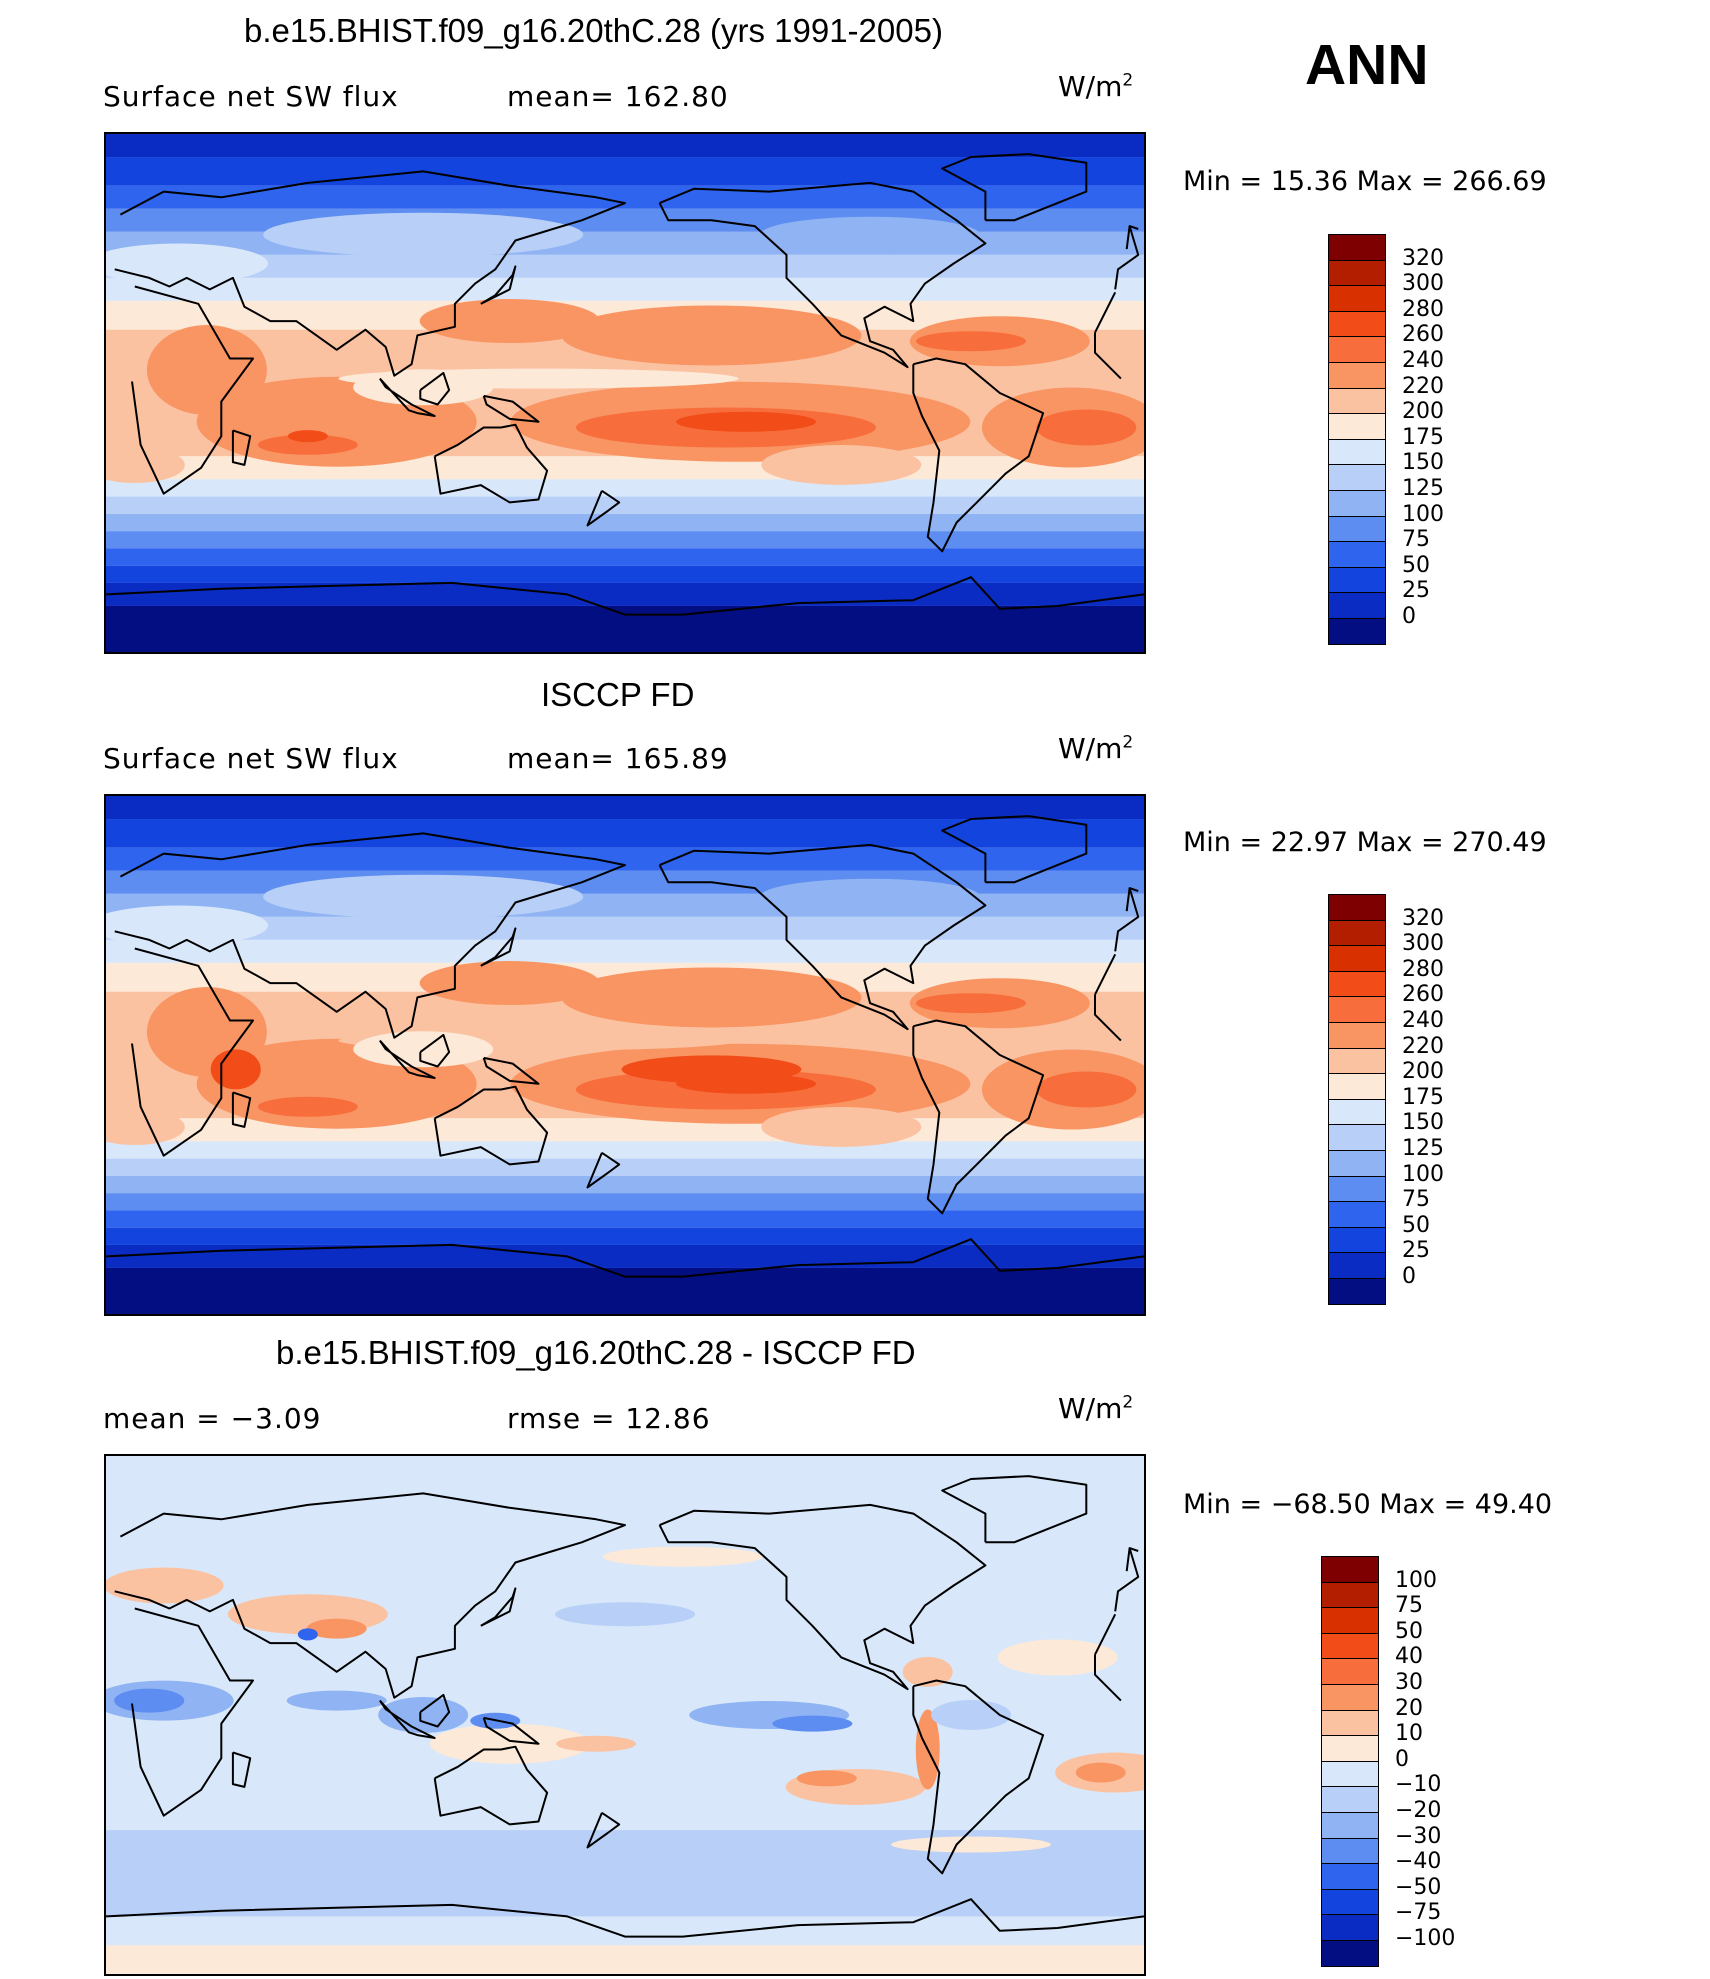 Image resolution: width=1710 pixels, height=1979 pixels. I want to click on panel-obs-variable: Surface net SW flux, so click(251, 758).